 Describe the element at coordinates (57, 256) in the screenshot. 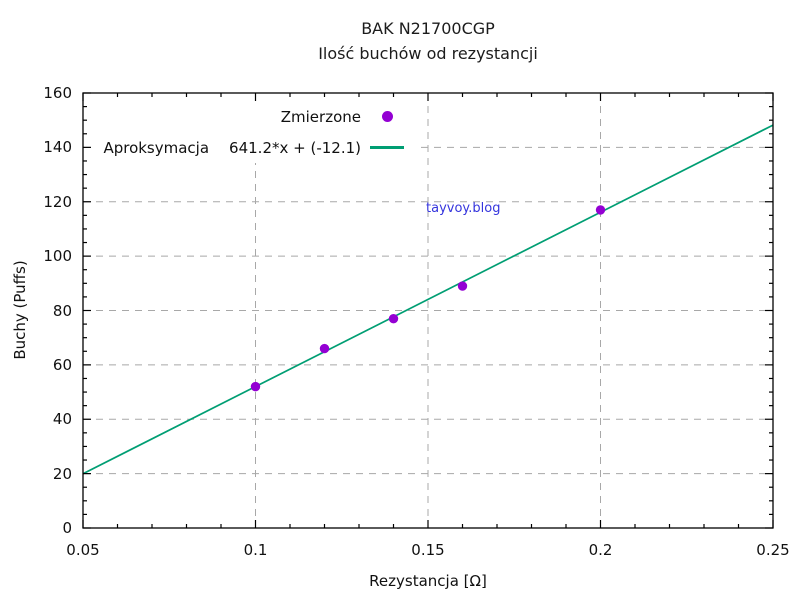

I see `y-tick-label: 100` at that location.